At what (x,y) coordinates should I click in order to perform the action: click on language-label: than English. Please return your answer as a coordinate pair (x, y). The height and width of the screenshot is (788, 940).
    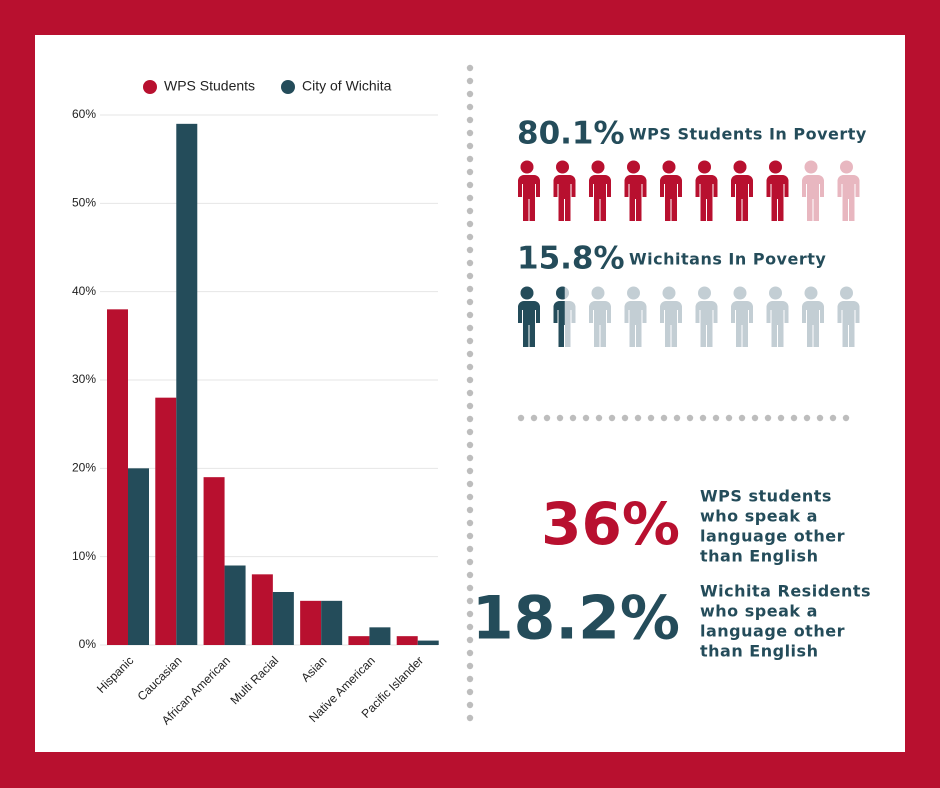
    Looking at the image, I should click on (759, 651).